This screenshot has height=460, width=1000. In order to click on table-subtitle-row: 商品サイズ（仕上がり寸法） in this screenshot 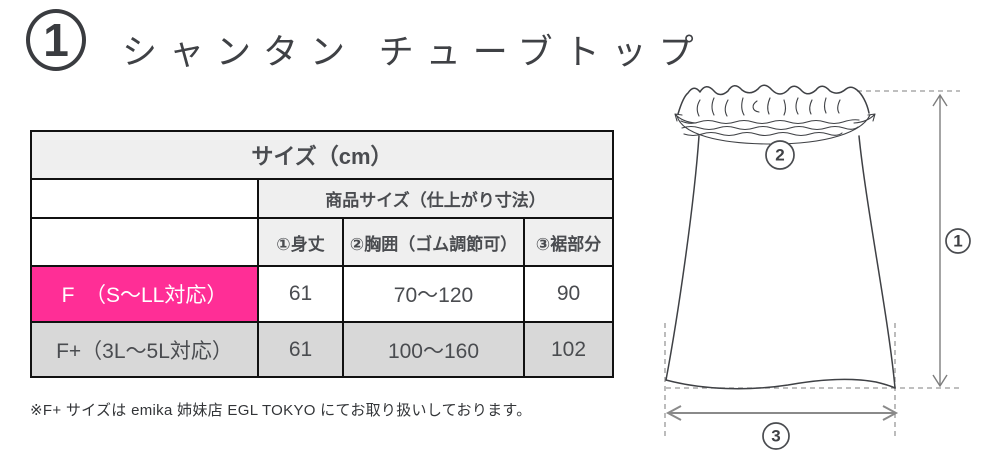, I will do `click(322, 198)`.